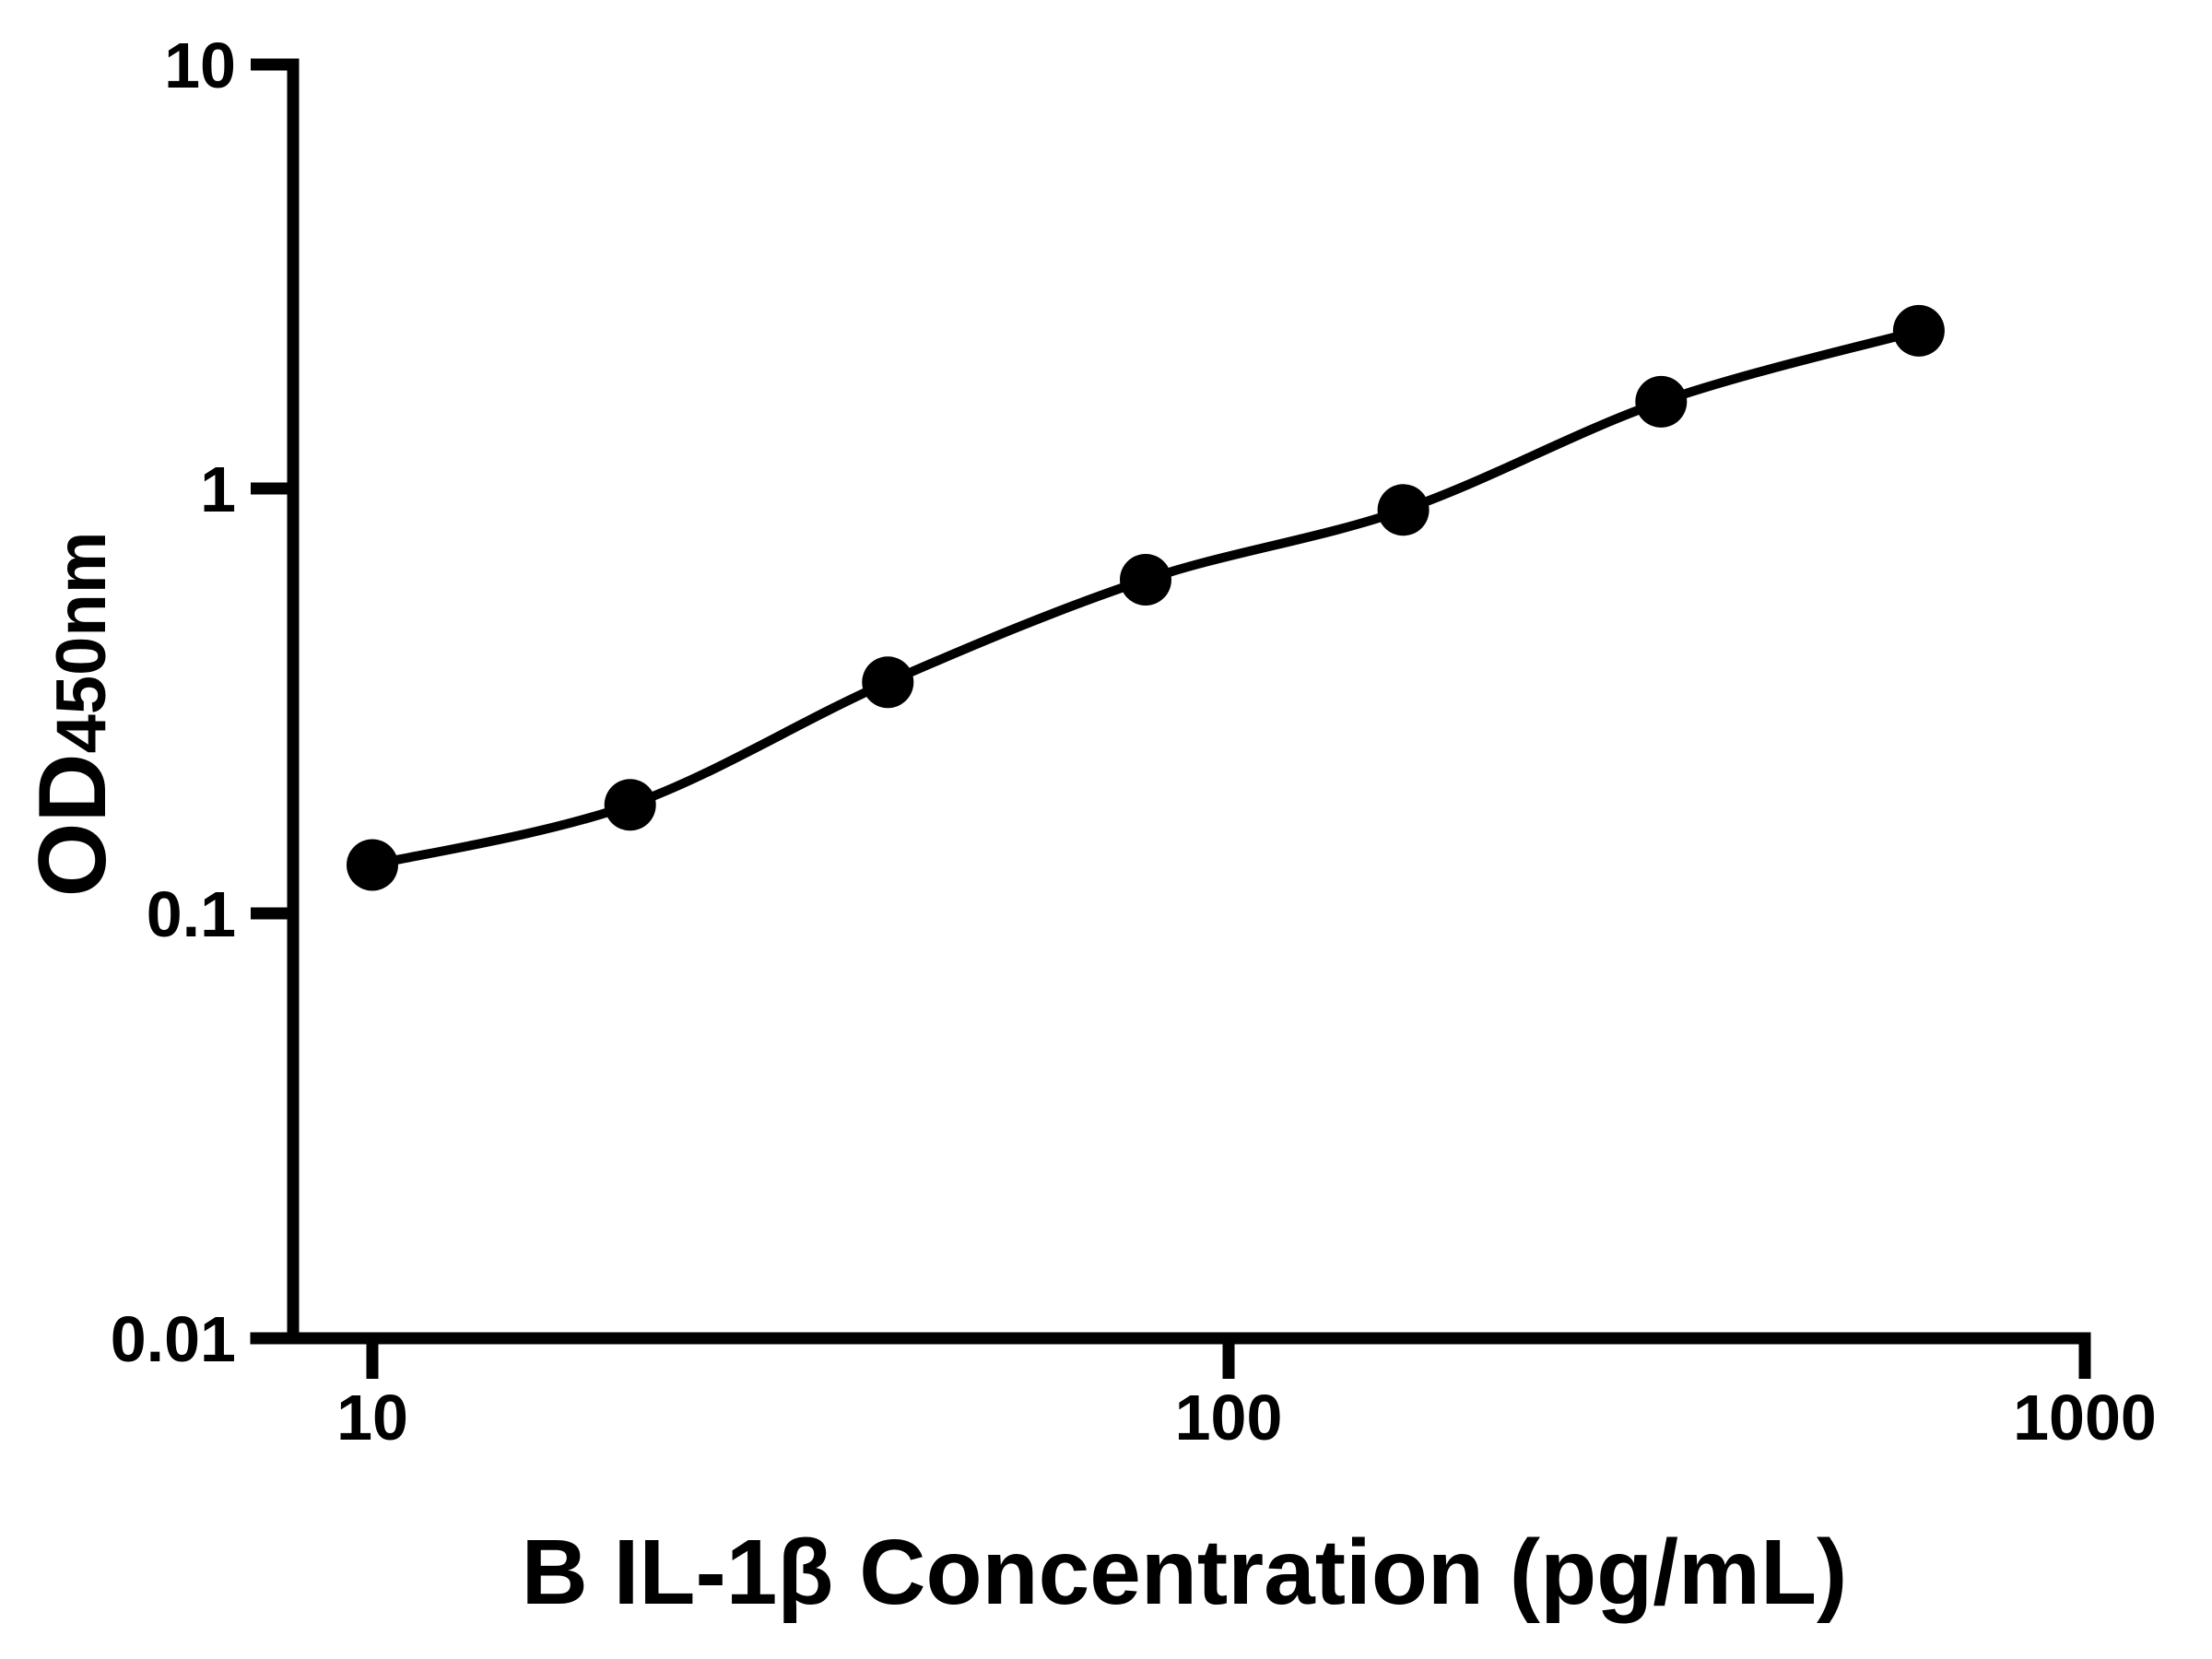 The height and width of the screenshot is (1659, 2212). I want to click on y-axis-title-subscript: 450nm, so click(81, 643).